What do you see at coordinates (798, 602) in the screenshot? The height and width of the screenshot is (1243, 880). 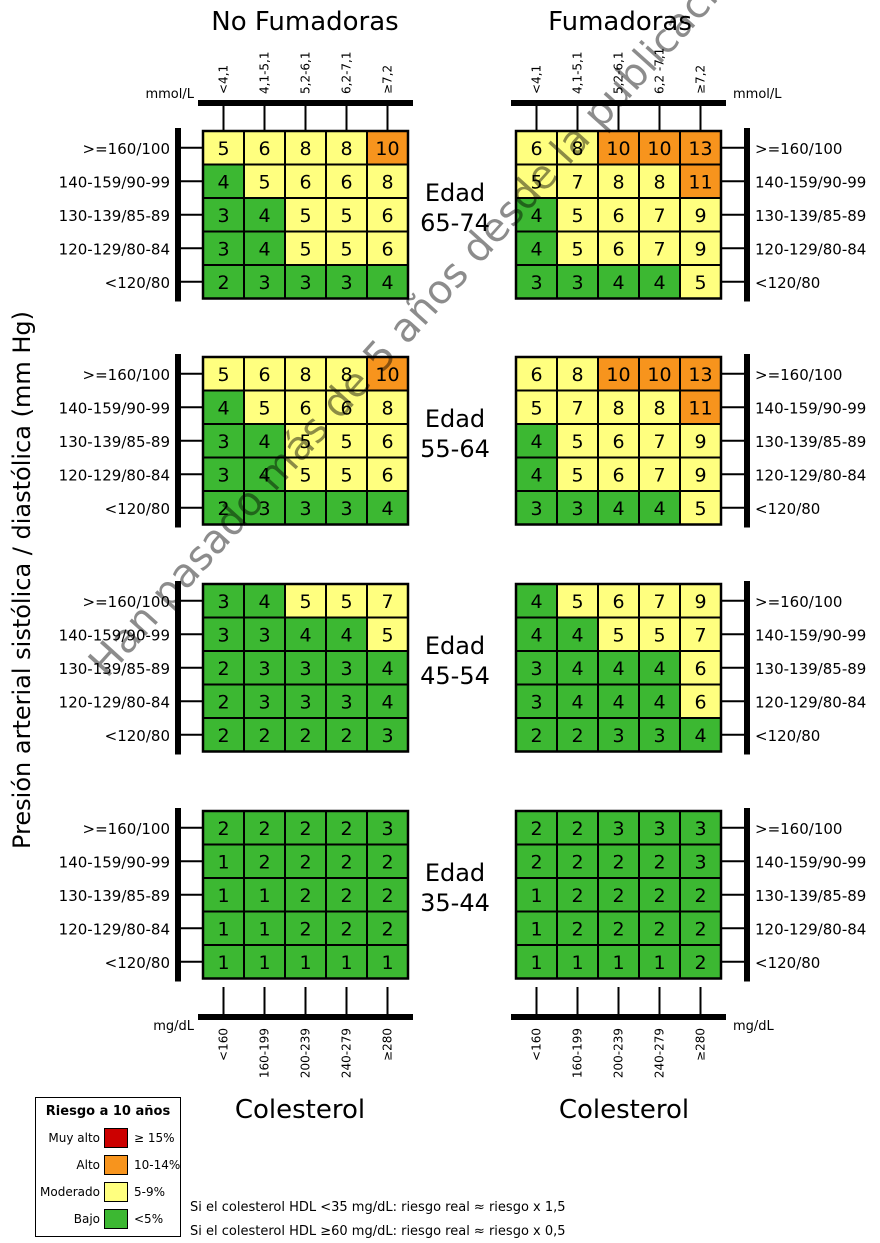 I see `bp-label-right: >=160/100` at bounding box center [798, 602].